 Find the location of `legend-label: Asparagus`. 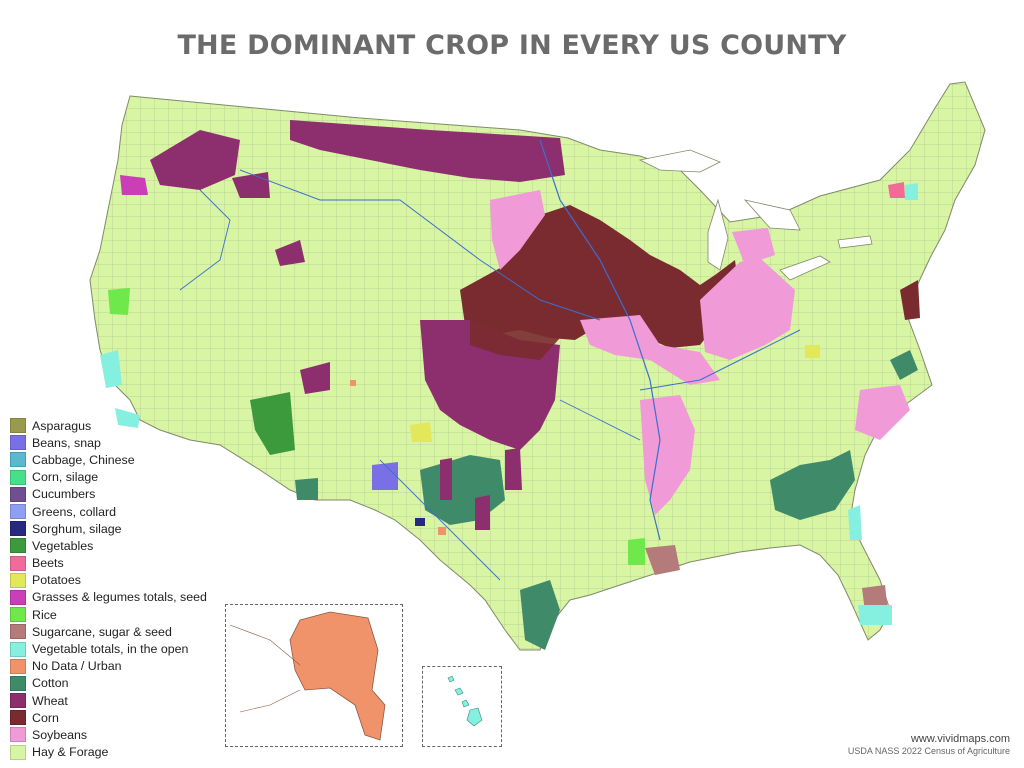

legend-label: Asparagus is located at coordinates (62, 425).